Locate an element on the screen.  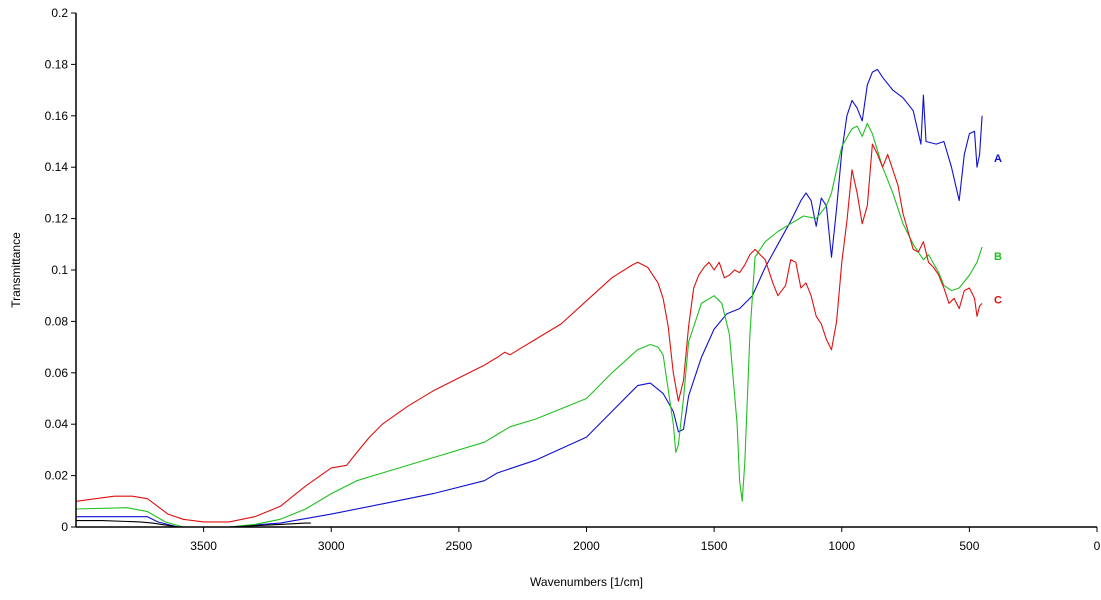
x-tick-label: 2000 is located at coordinates (586, 546).